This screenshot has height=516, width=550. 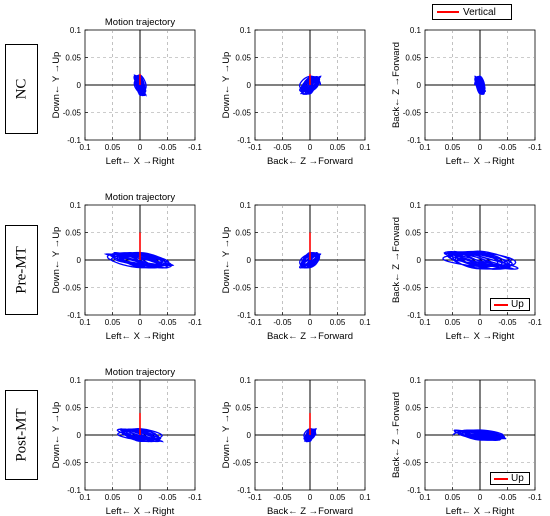 I want to click on legend-up-pre: Up, so click(x=510, y=304).